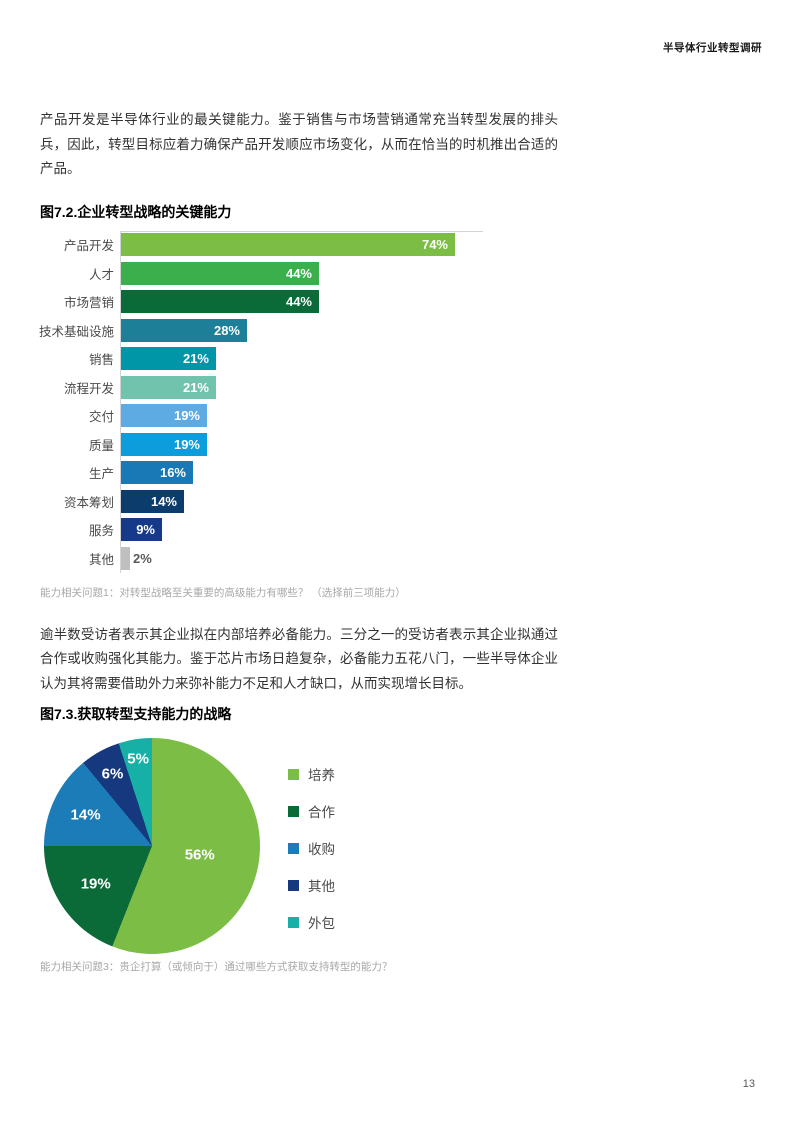  Describe the element at coordinates (101, 531) in the screenshot. I see `bar-category-label: 服务` at that location.